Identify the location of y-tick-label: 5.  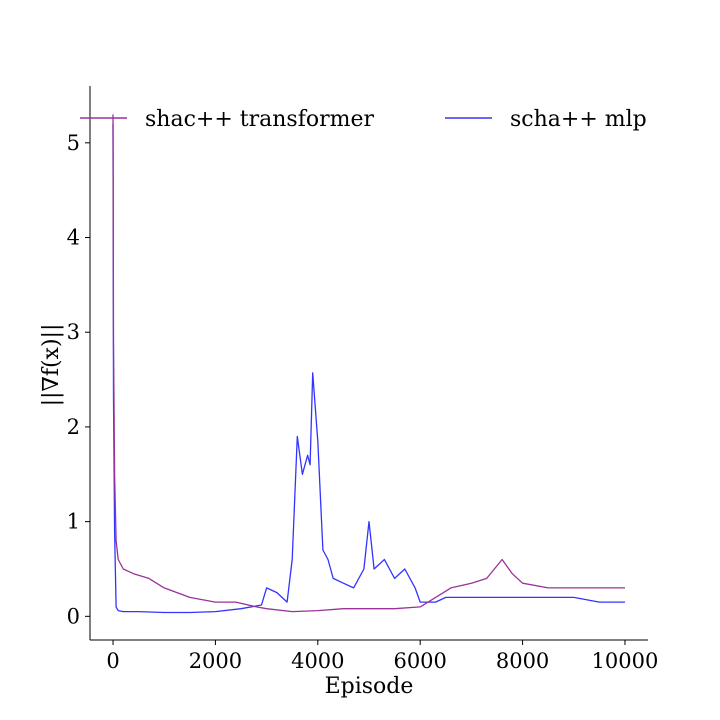
(73, 143).